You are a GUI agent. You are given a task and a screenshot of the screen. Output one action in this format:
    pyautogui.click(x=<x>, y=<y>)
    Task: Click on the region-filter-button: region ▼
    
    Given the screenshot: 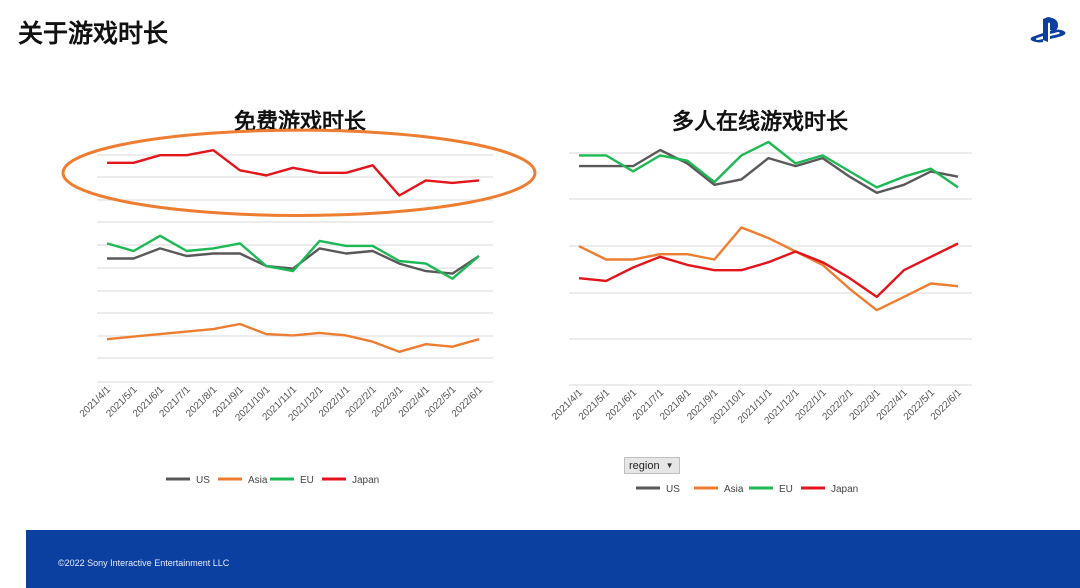 What is the action you would take?
    pyautogui.click(x=652, y=465)
    